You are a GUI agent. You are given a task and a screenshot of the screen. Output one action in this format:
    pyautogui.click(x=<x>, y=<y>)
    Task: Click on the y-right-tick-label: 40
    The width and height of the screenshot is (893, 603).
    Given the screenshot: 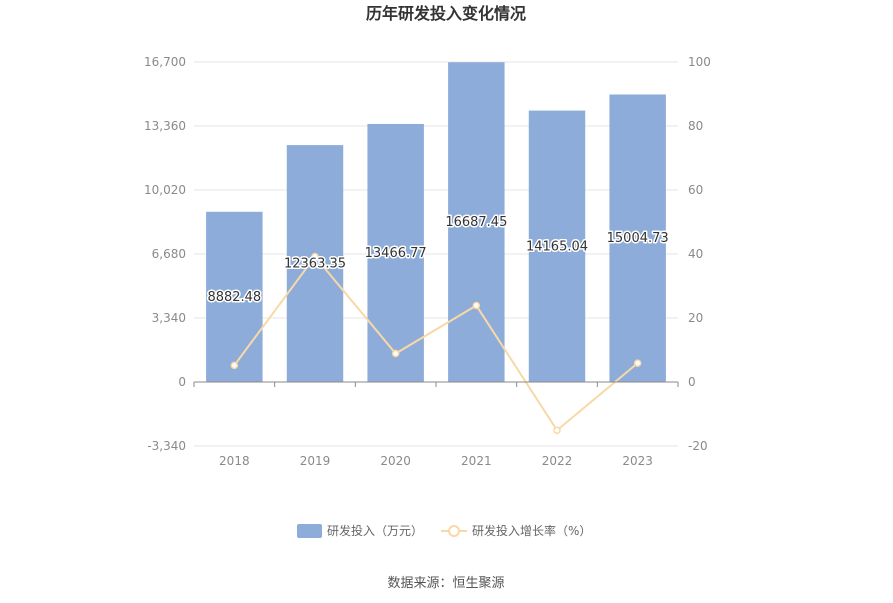 What is the action you would take?
    pyautogui.click(x=695, y=254)
    